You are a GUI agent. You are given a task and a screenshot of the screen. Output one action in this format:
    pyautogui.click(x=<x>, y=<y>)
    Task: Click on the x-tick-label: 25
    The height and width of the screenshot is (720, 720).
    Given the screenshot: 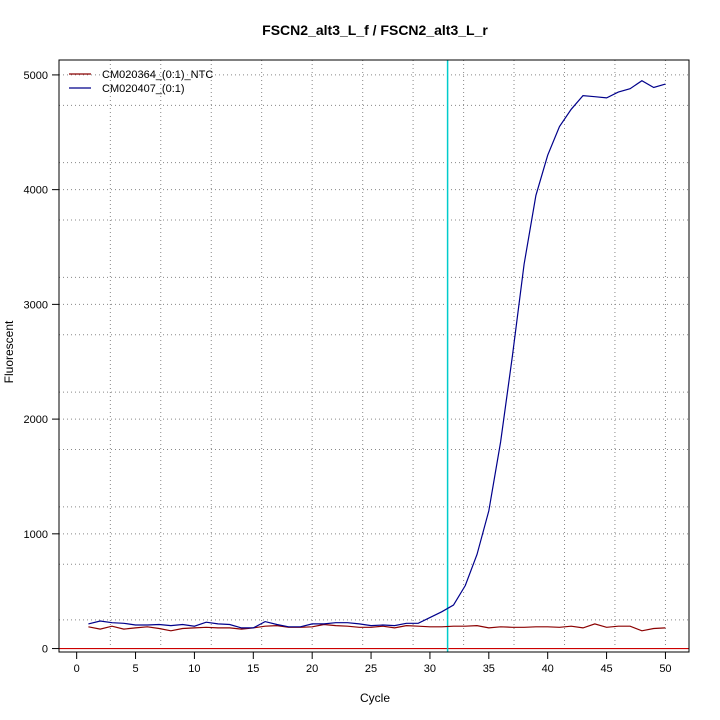 What is the action you would take?
    pyautogui.click(x=371, y=669)
    